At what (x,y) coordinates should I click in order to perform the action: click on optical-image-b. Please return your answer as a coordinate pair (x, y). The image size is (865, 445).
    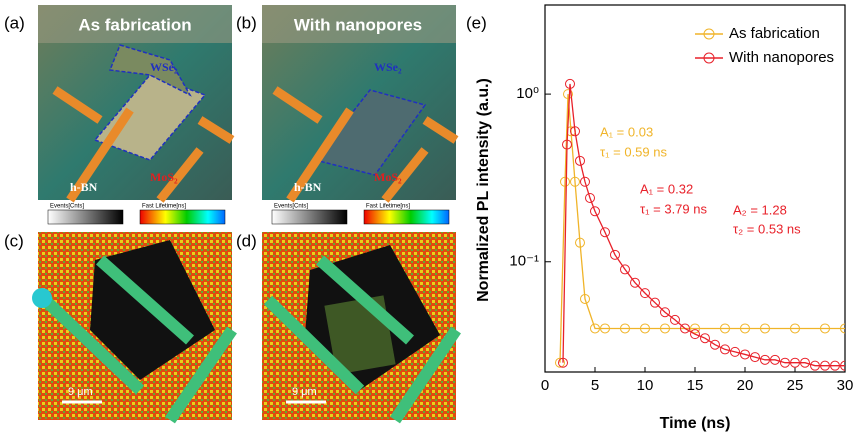
    Looking at the image, I should click on (360, 104).